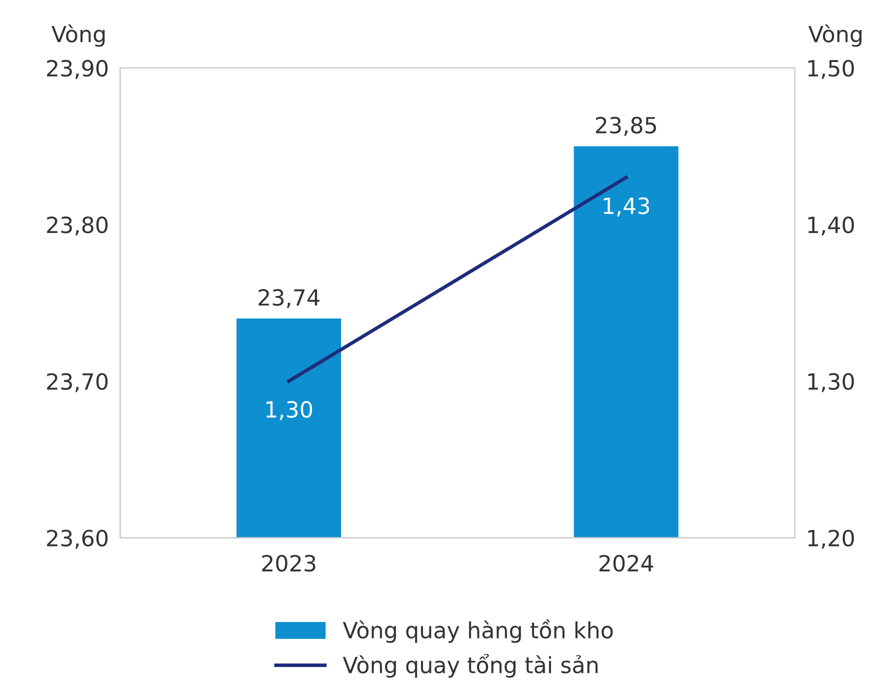 This screenshot has height=693, width=890. I want to click on y-axis-title: Vòng, so click(78, 35).